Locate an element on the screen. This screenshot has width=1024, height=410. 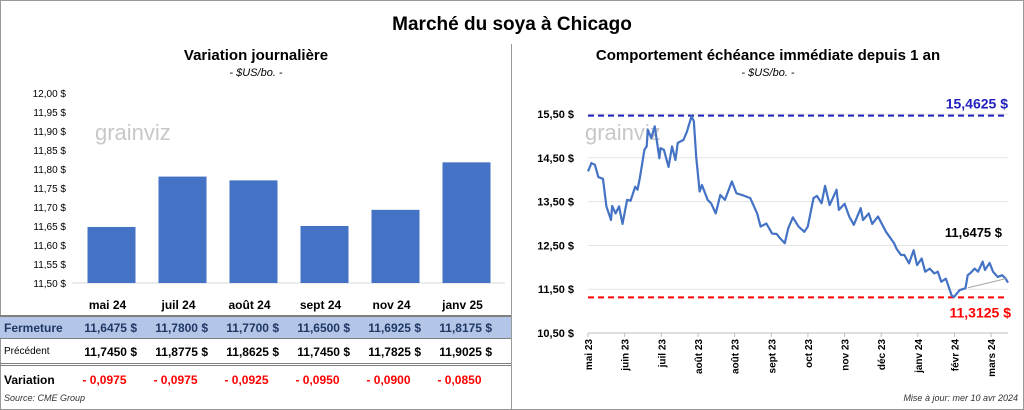
right-chart-subtitle: - $US/bo. - is located at coordinates (768, 73).